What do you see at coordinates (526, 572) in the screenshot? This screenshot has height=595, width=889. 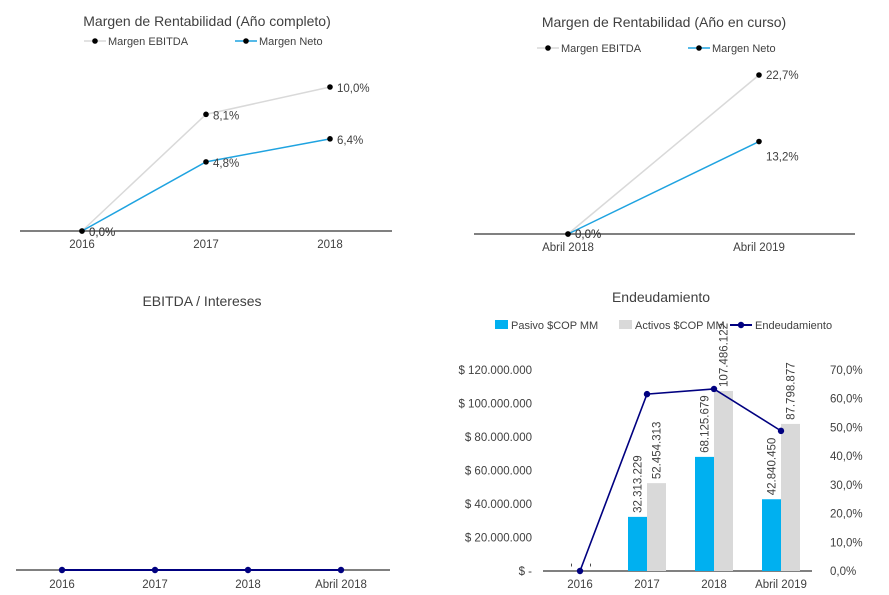 I see `y-left-tick-label: $ -` at bounding box center [526, 572].